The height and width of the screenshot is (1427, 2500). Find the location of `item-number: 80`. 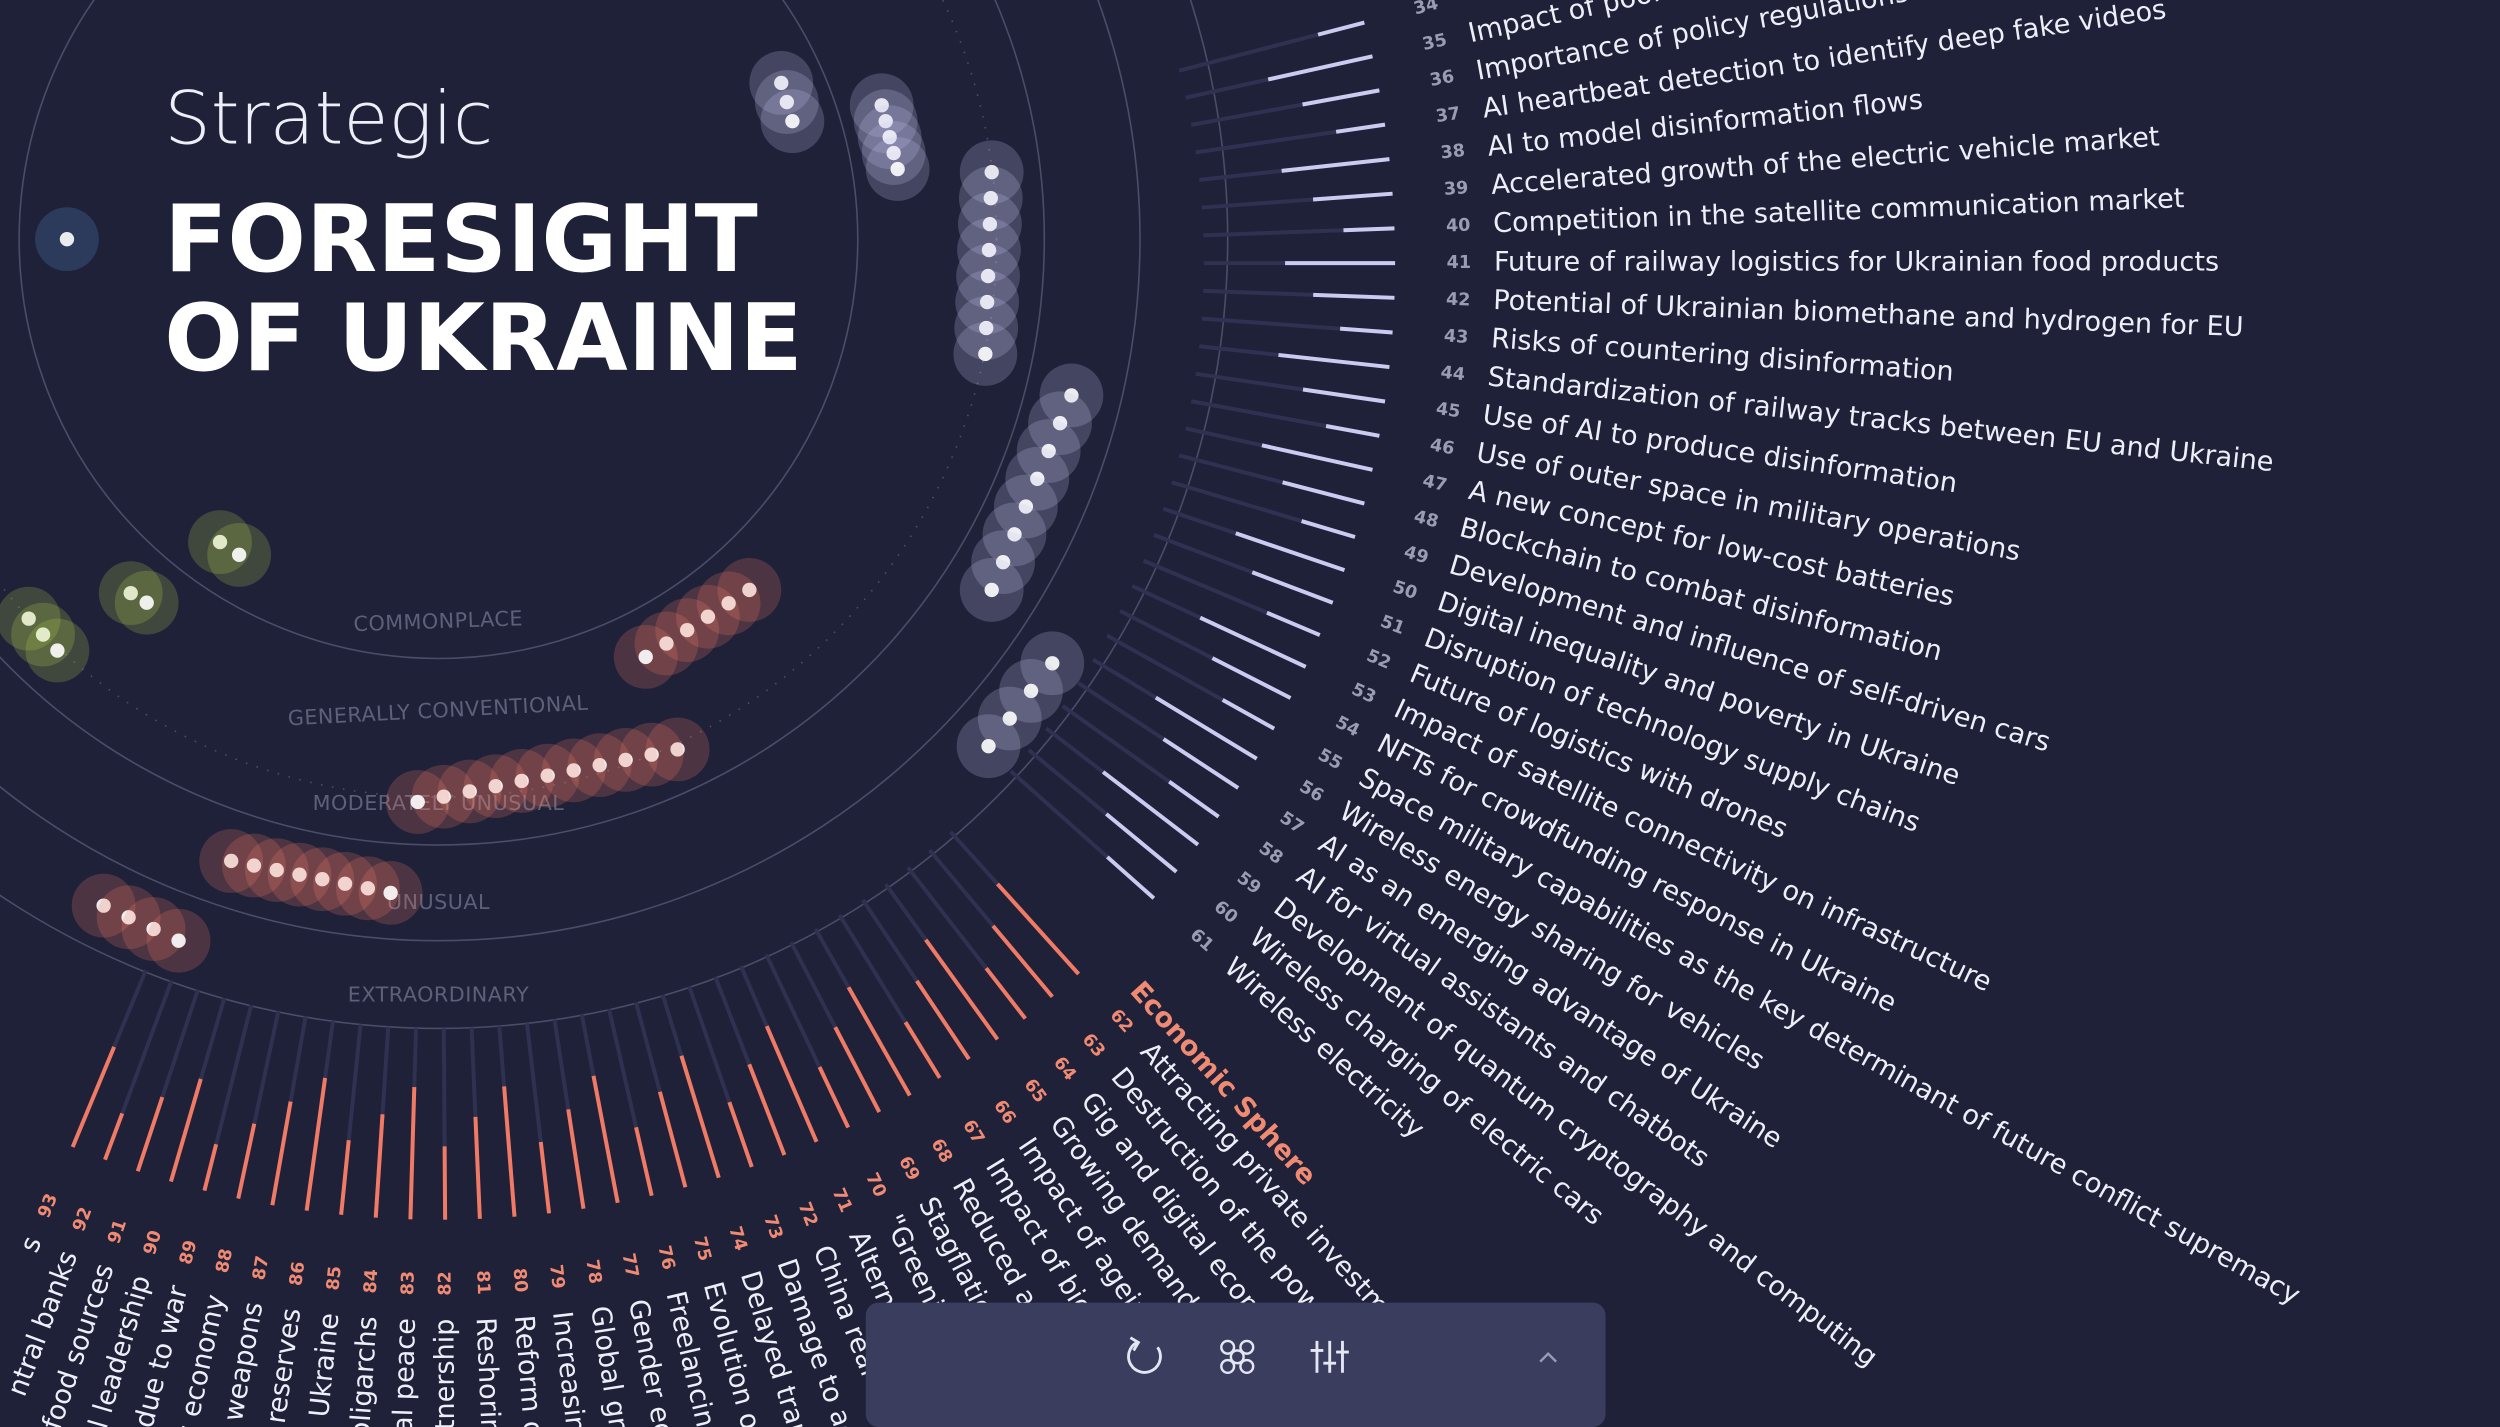

item-number: 80 is located at coordinates (520, 1280).